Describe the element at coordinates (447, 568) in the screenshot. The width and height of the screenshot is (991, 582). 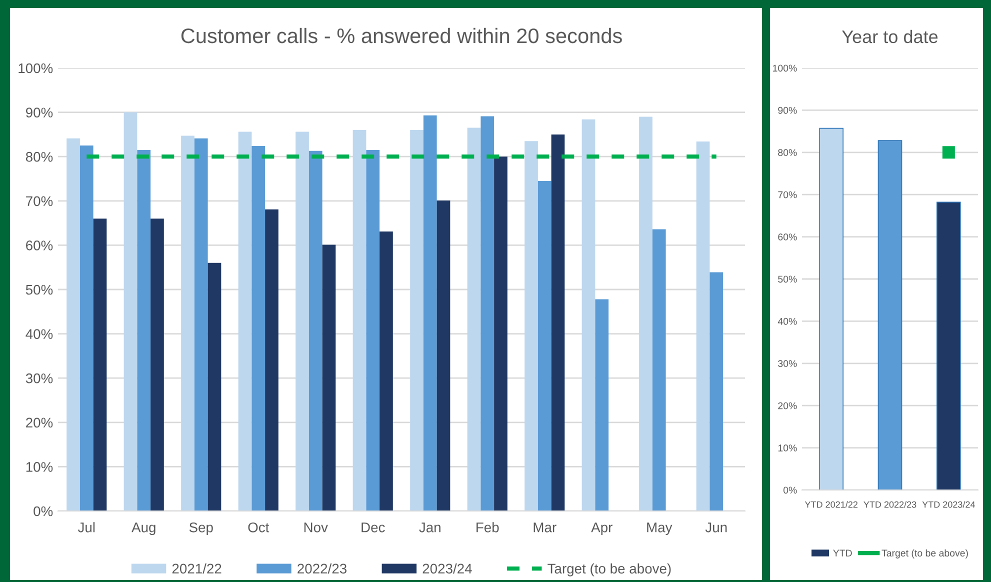
I see `legend-label: 2023/24` at that location.